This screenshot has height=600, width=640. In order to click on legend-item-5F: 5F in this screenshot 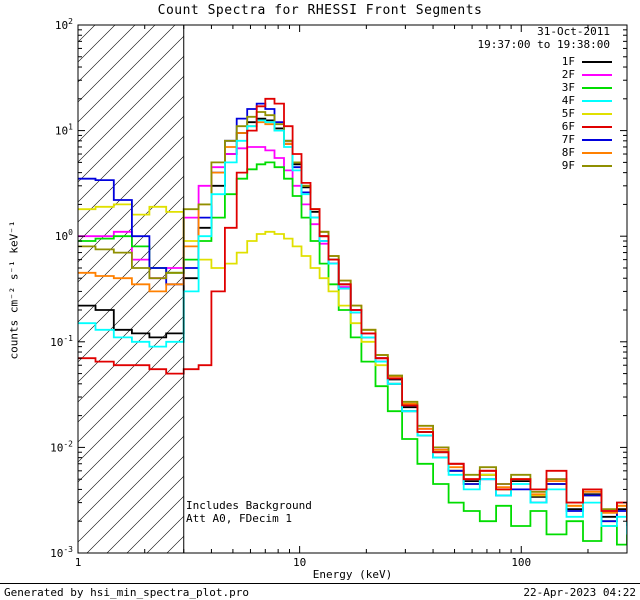, I will do `click(587, 113)`.